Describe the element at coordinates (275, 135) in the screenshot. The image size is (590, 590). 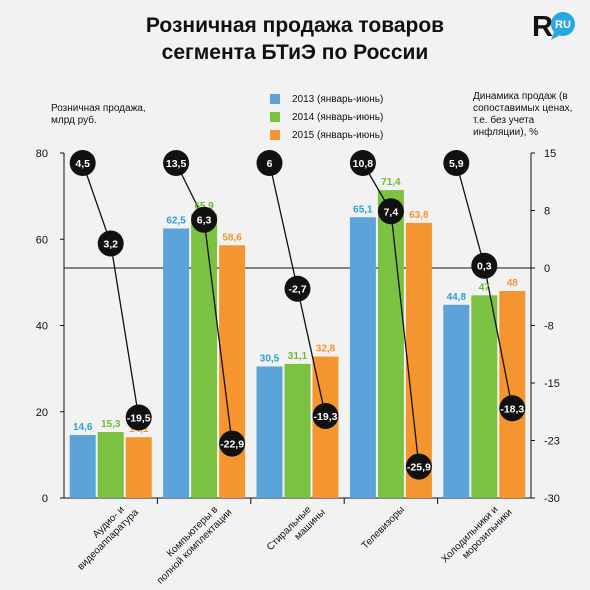
I see `legend-swatch-2015` at that location.